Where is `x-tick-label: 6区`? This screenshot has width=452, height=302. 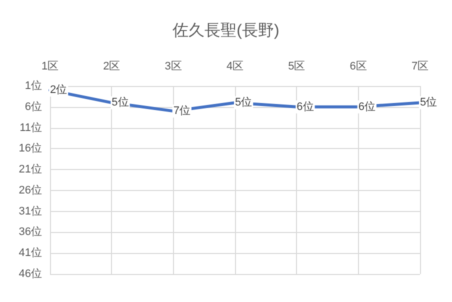 x-tick-label: 6区 is located at coordinates (358, 66).